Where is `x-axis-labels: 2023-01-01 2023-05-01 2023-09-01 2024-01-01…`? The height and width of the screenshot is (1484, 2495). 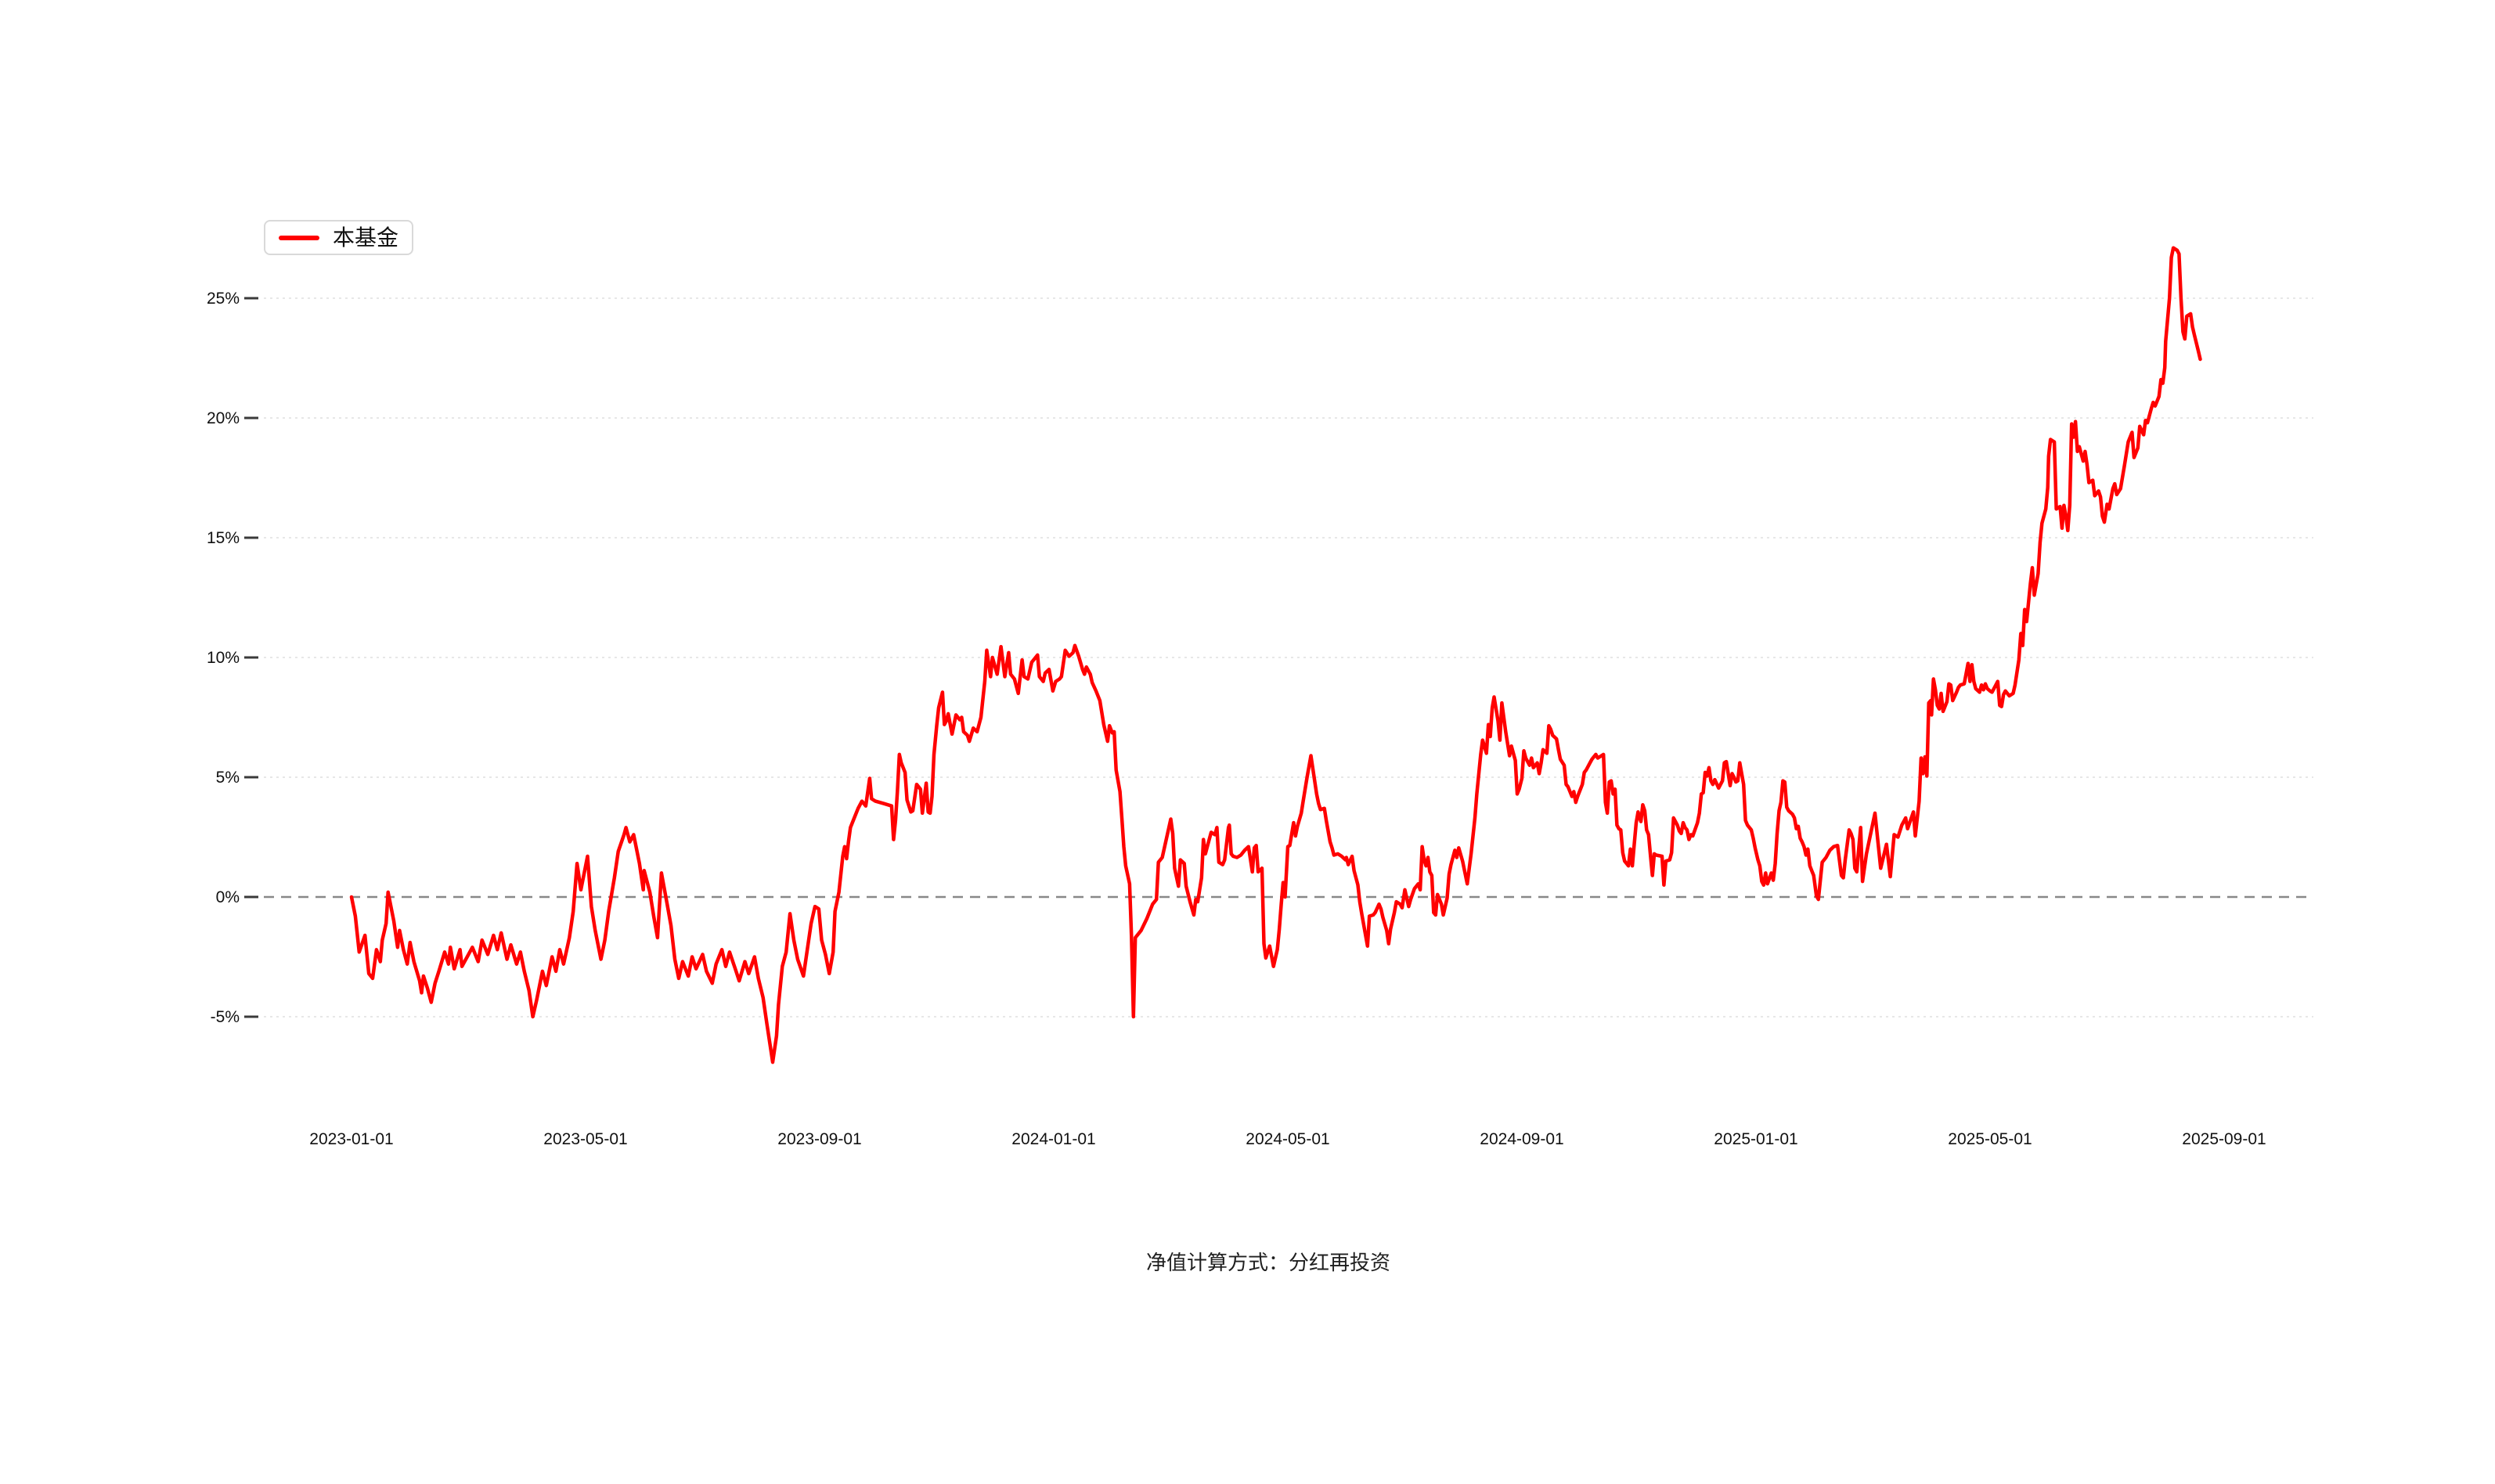 x-axis-labels: 2023-01-01 2023-05-01 2023-09-01 2024-01-01… is located at coordinates (1288, 1139).